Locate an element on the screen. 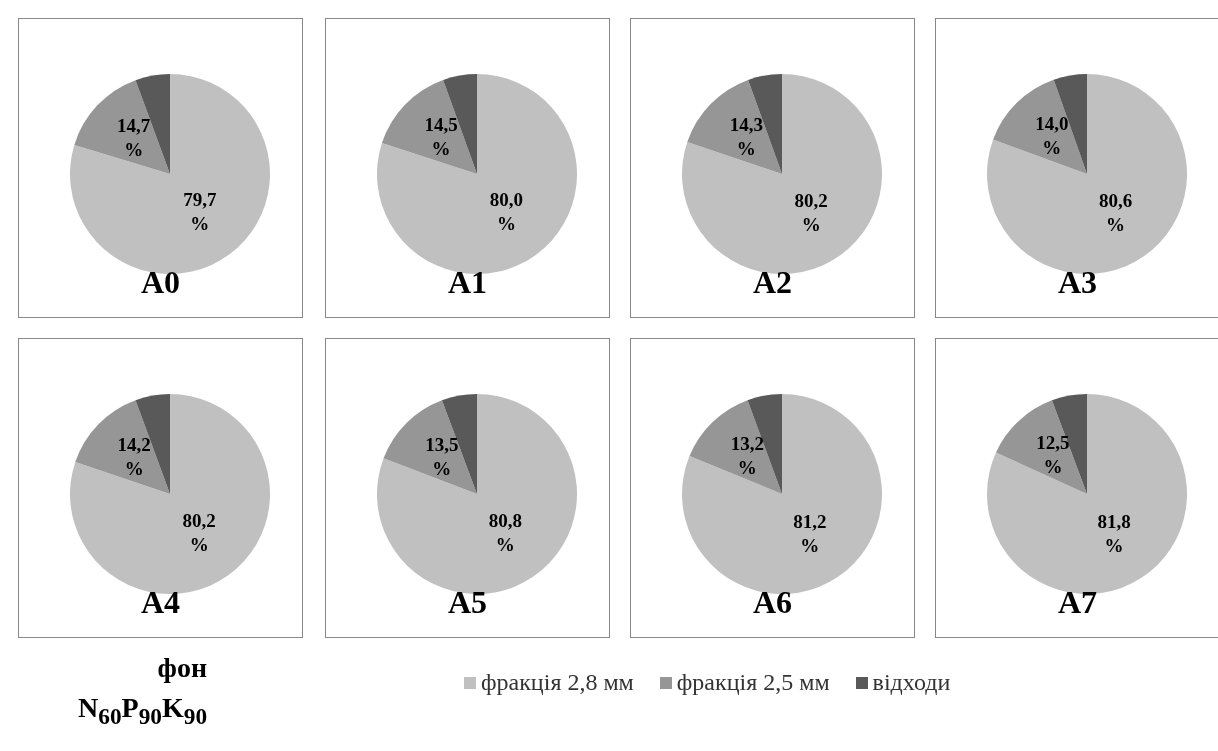  text: A1 is located at coordinates (467, 282).